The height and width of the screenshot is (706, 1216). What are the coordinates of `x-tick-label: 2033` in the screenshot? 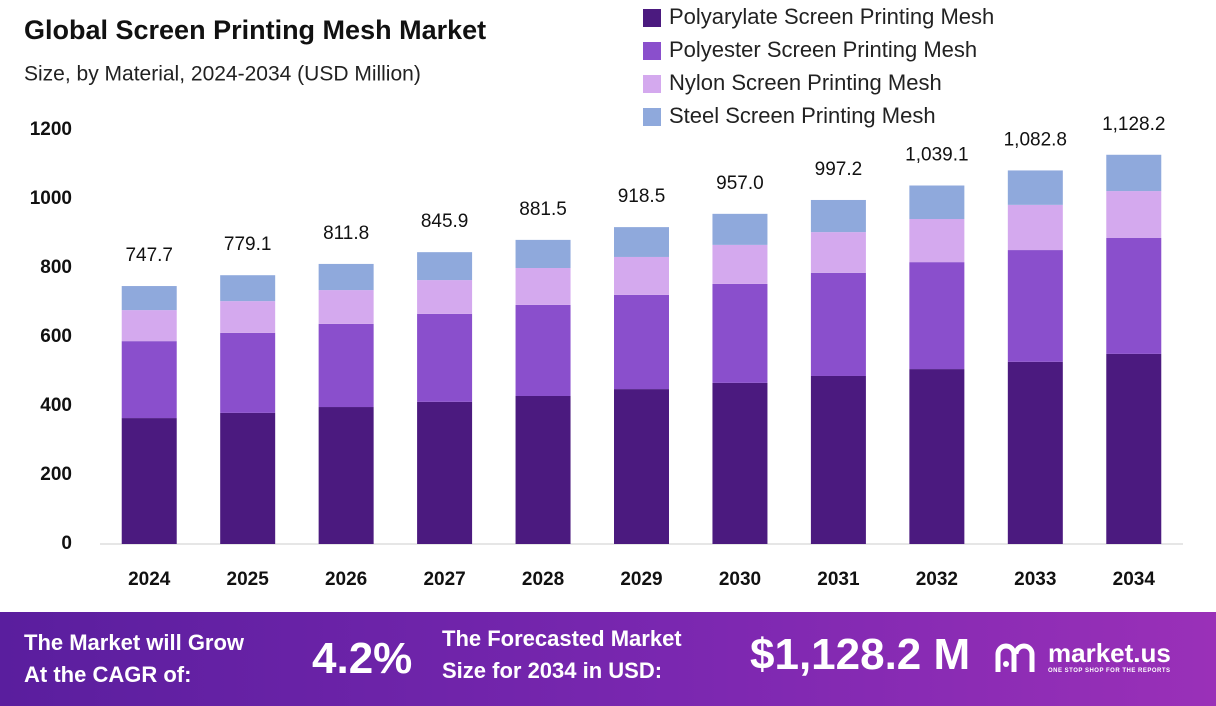 It's located at (1035, 579).